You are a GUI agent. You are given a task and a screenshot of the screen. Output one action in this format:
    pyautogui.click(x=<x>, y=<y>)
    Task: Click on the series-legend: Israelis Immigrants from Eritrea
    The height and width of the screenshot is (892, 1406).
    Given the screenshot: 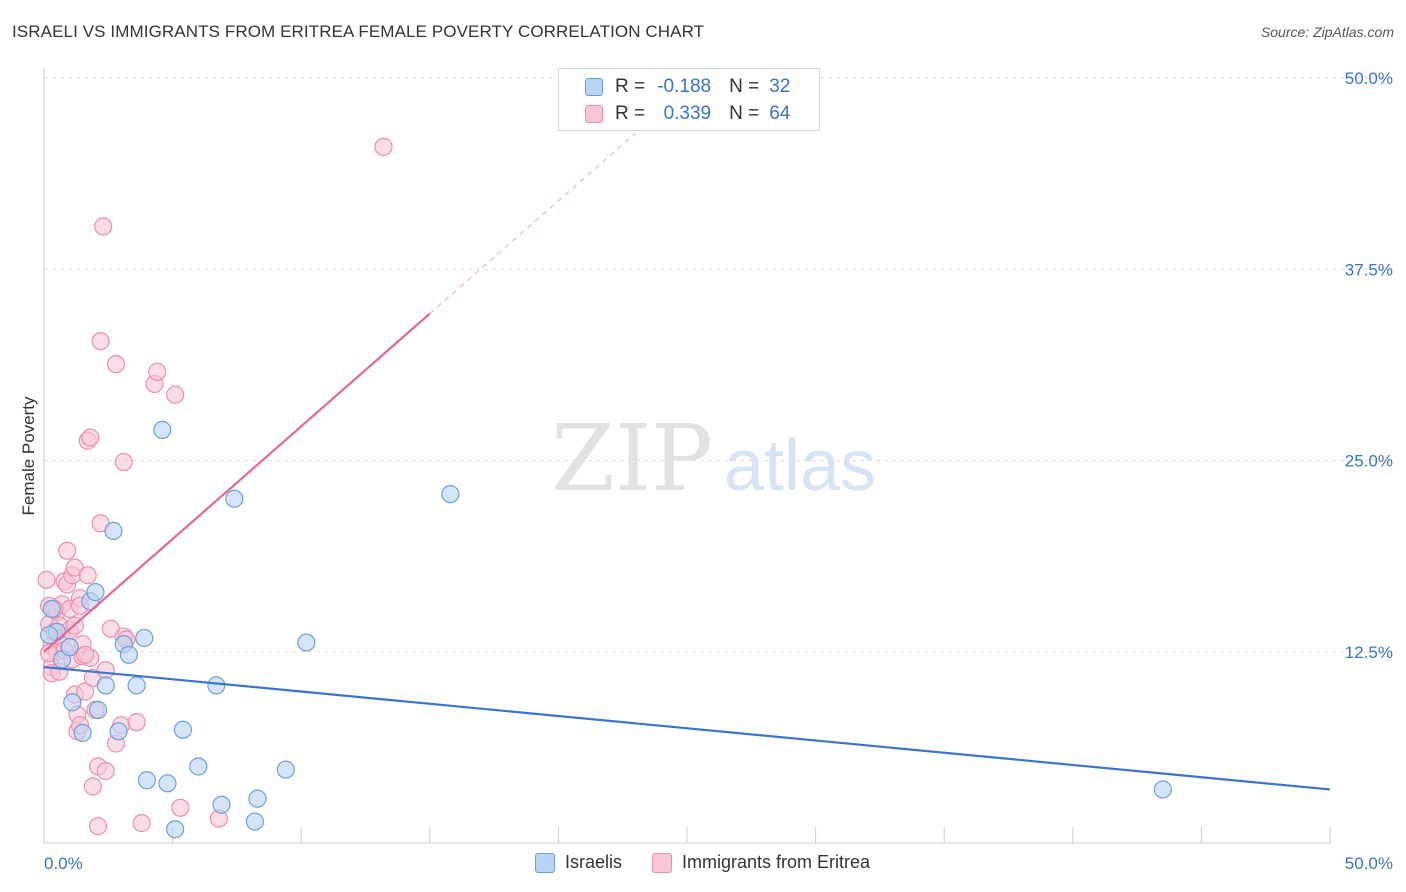 What is the action you would take?
    pyautogui.click(x=717, y=862)
    